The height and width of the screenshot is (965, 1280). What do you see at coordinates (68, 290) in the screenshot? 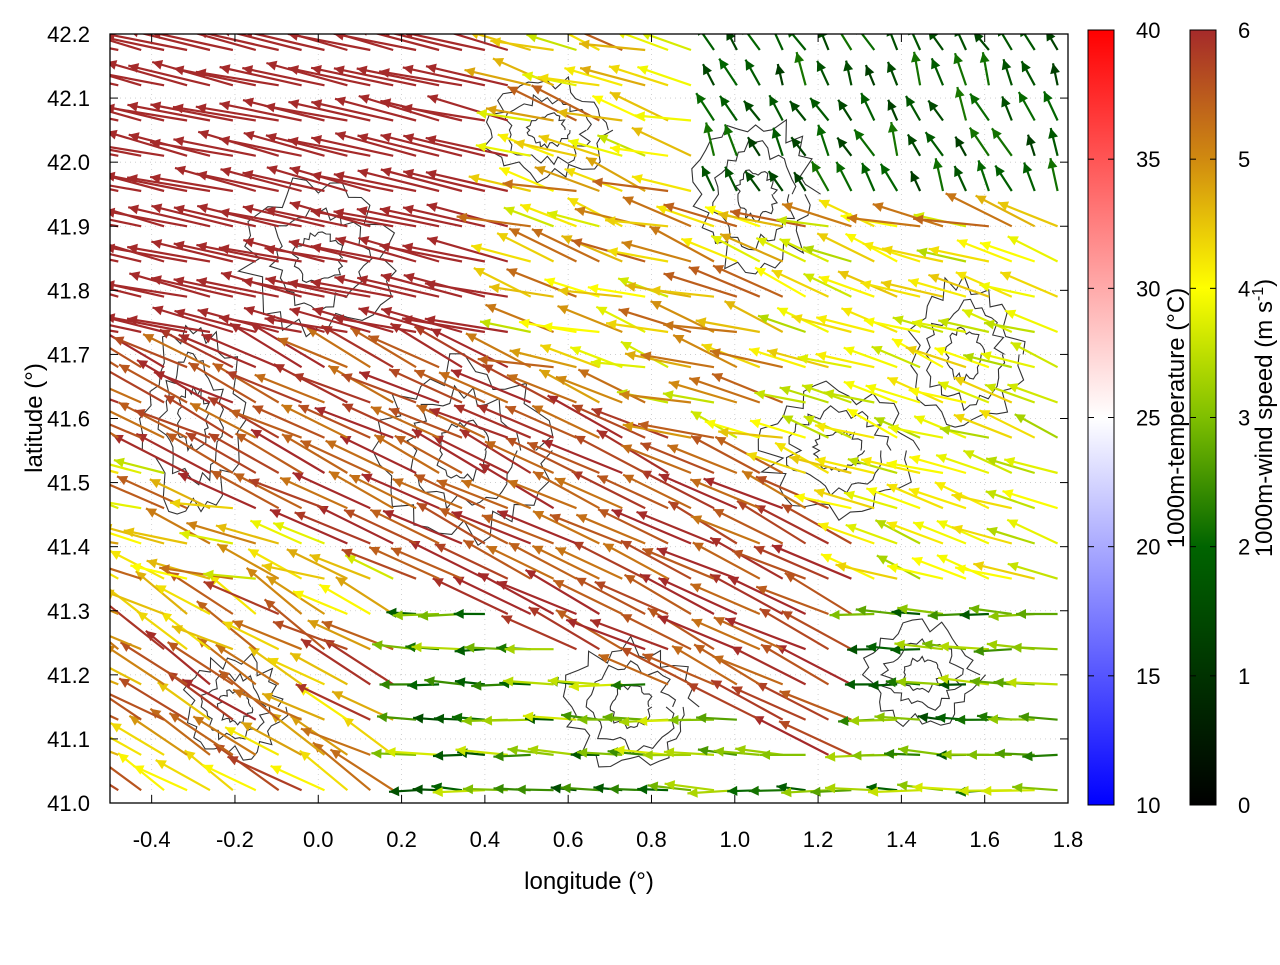
I see `y-tick-label: 41.8` at bounding box center [68, 290].